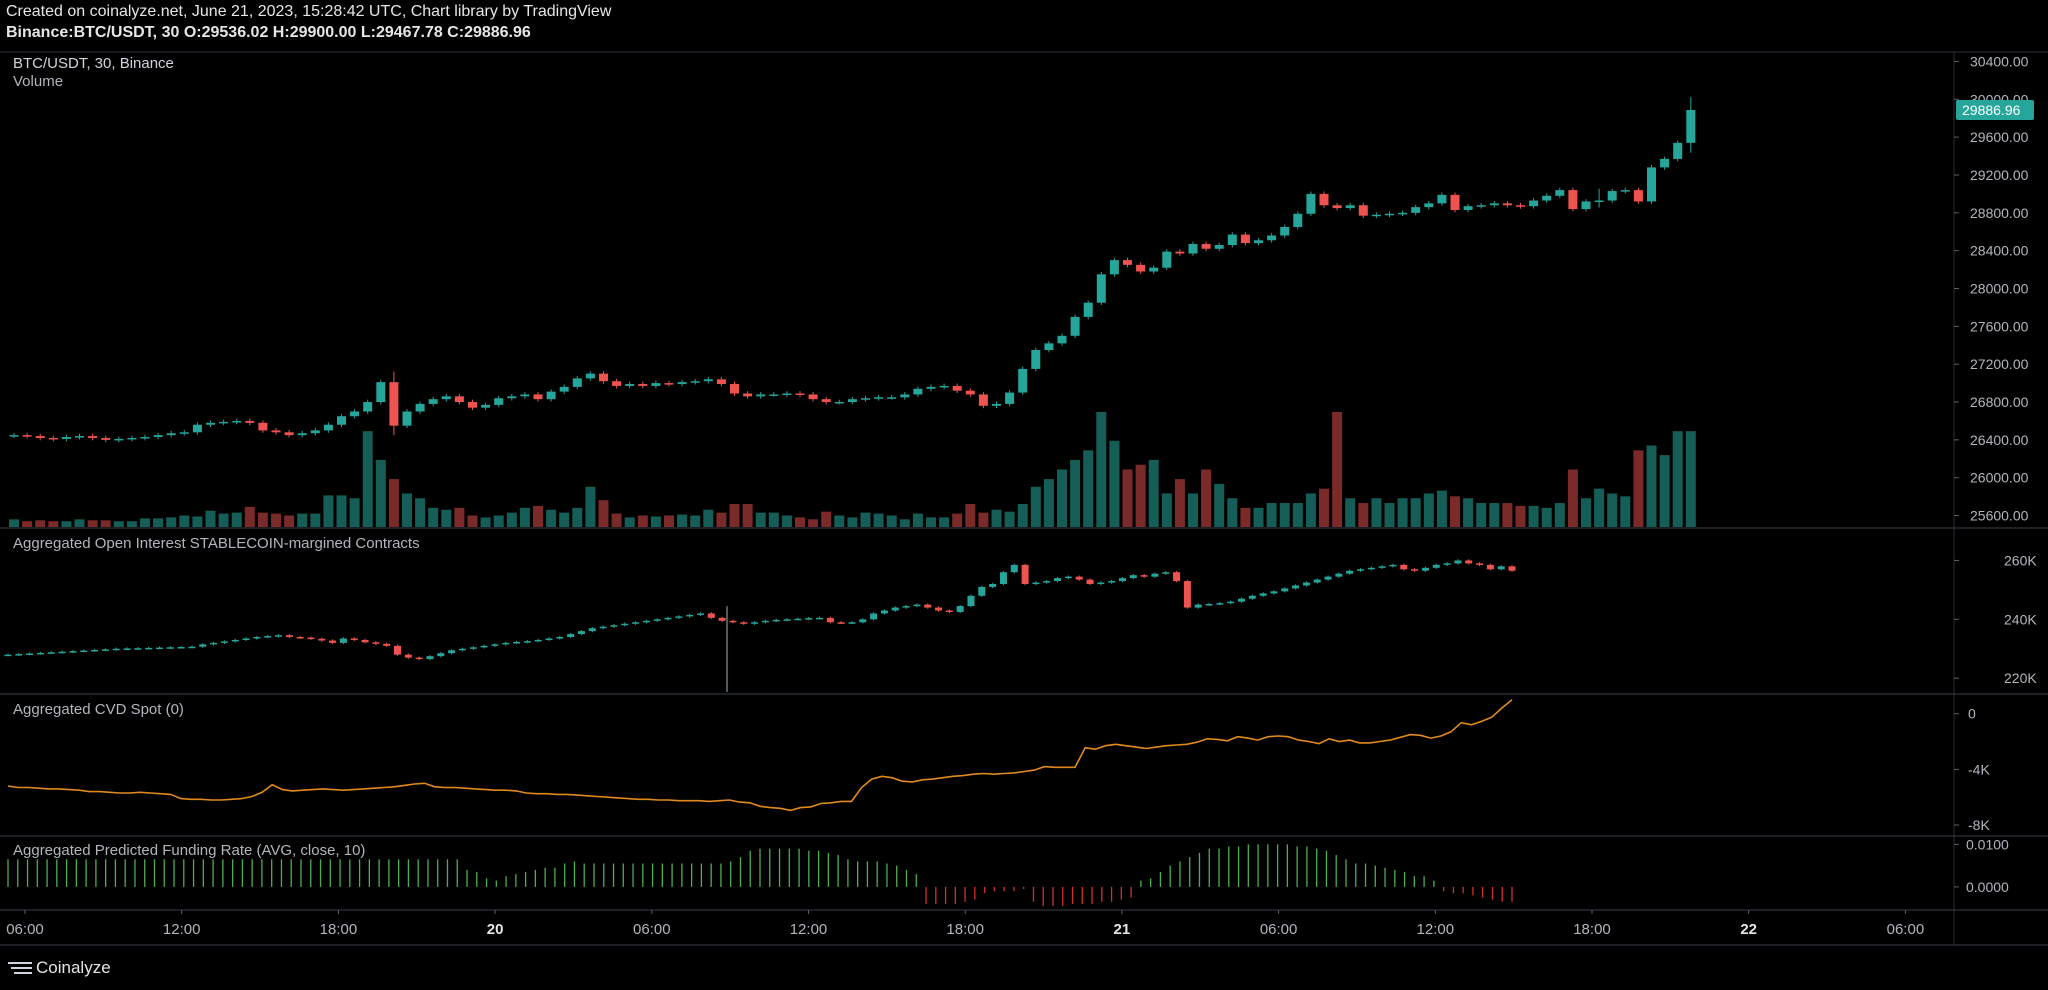  What do you see at coordinates (59, 968) in the screenshot?
I see `brand-footer: Coinalyze` at bounding box center [59, 968].